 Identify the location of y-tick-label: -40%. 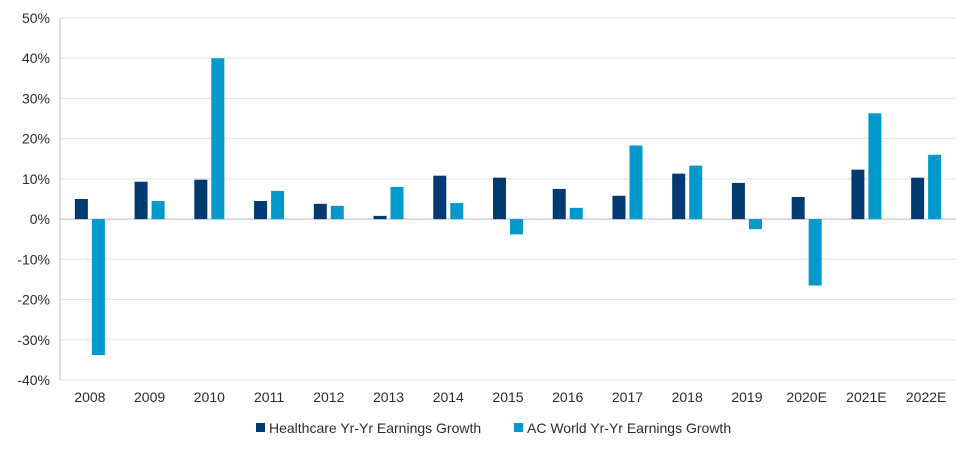
(33, 380).